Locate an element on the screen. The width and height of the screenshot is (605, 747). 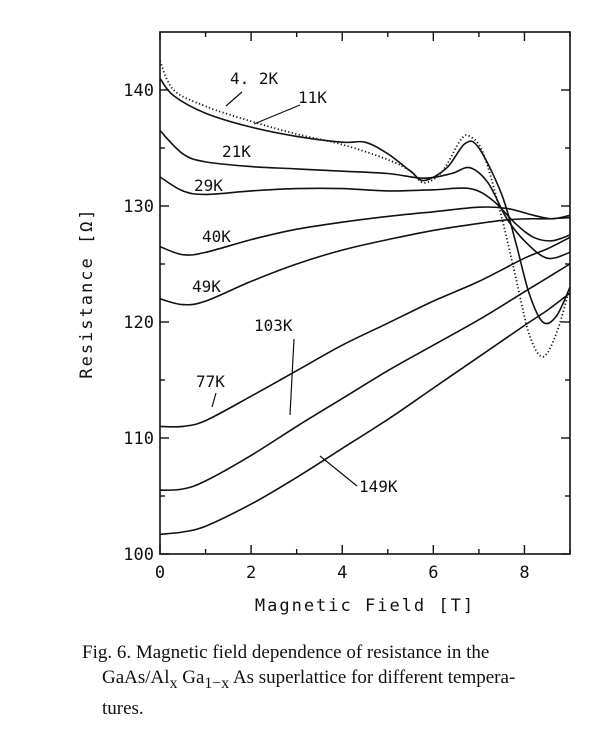
caption-sub-1-x: 1−x is located at coordinates (217, 683).